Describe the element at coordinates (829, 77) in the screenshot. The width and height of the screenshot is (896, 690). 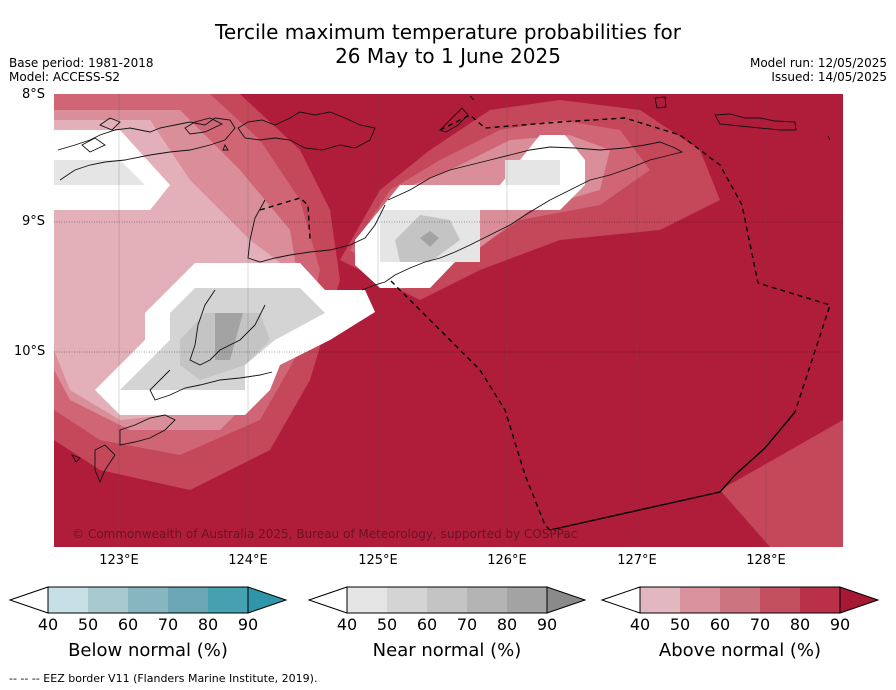
I see `issued-date: Issued: 14/05/2025` at that location.